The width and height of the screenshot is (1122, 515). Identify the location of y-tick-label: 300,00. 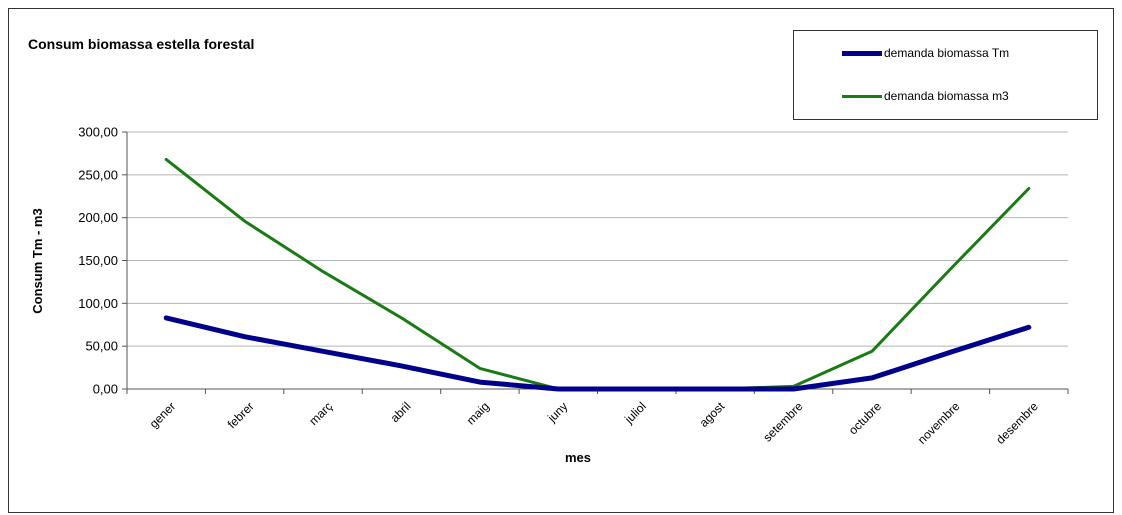
(98, 132).